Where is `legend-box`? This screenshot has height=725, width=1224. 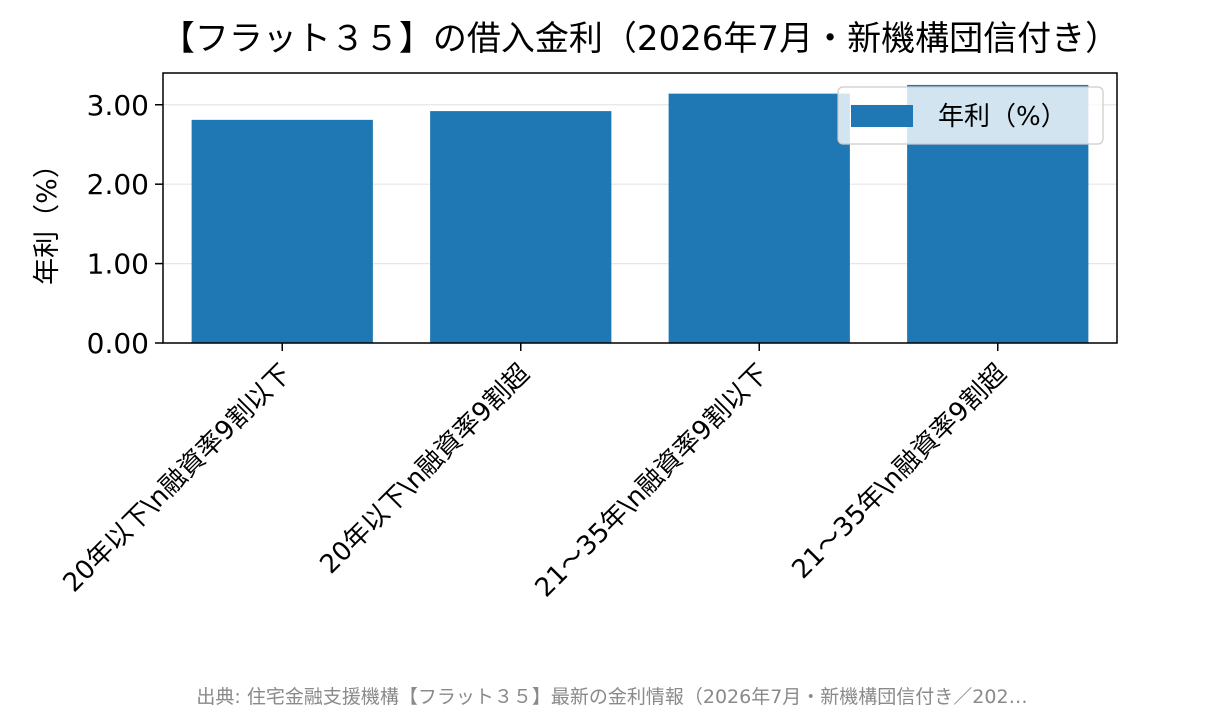 legend-box is located at coordinates (970, 115).